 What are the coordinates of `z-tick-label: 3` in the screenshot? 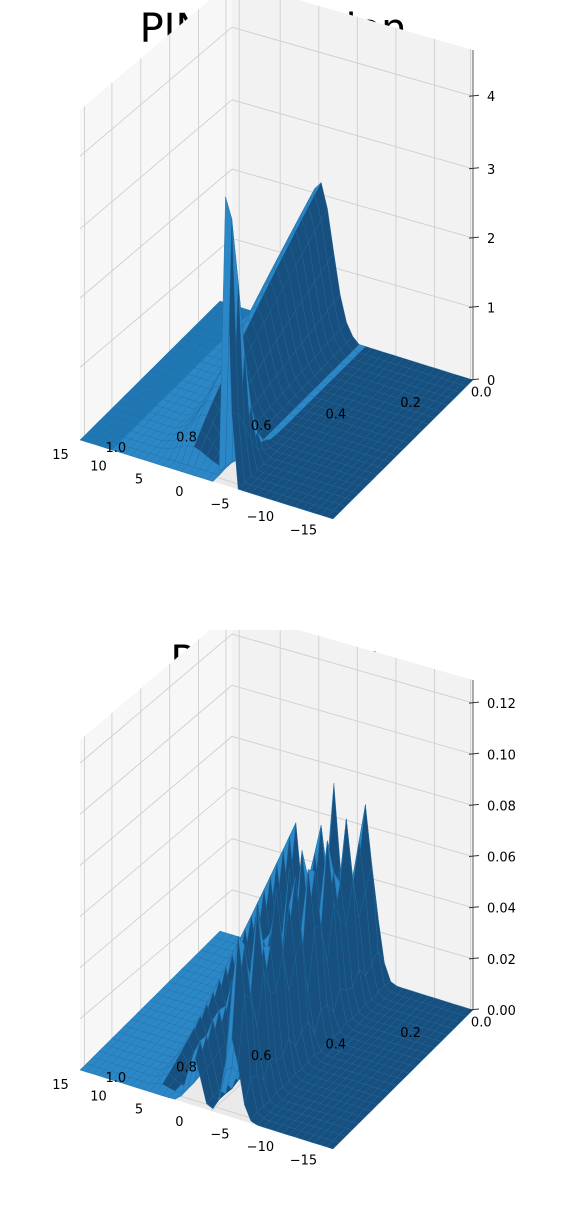 It's located at (491, 170).